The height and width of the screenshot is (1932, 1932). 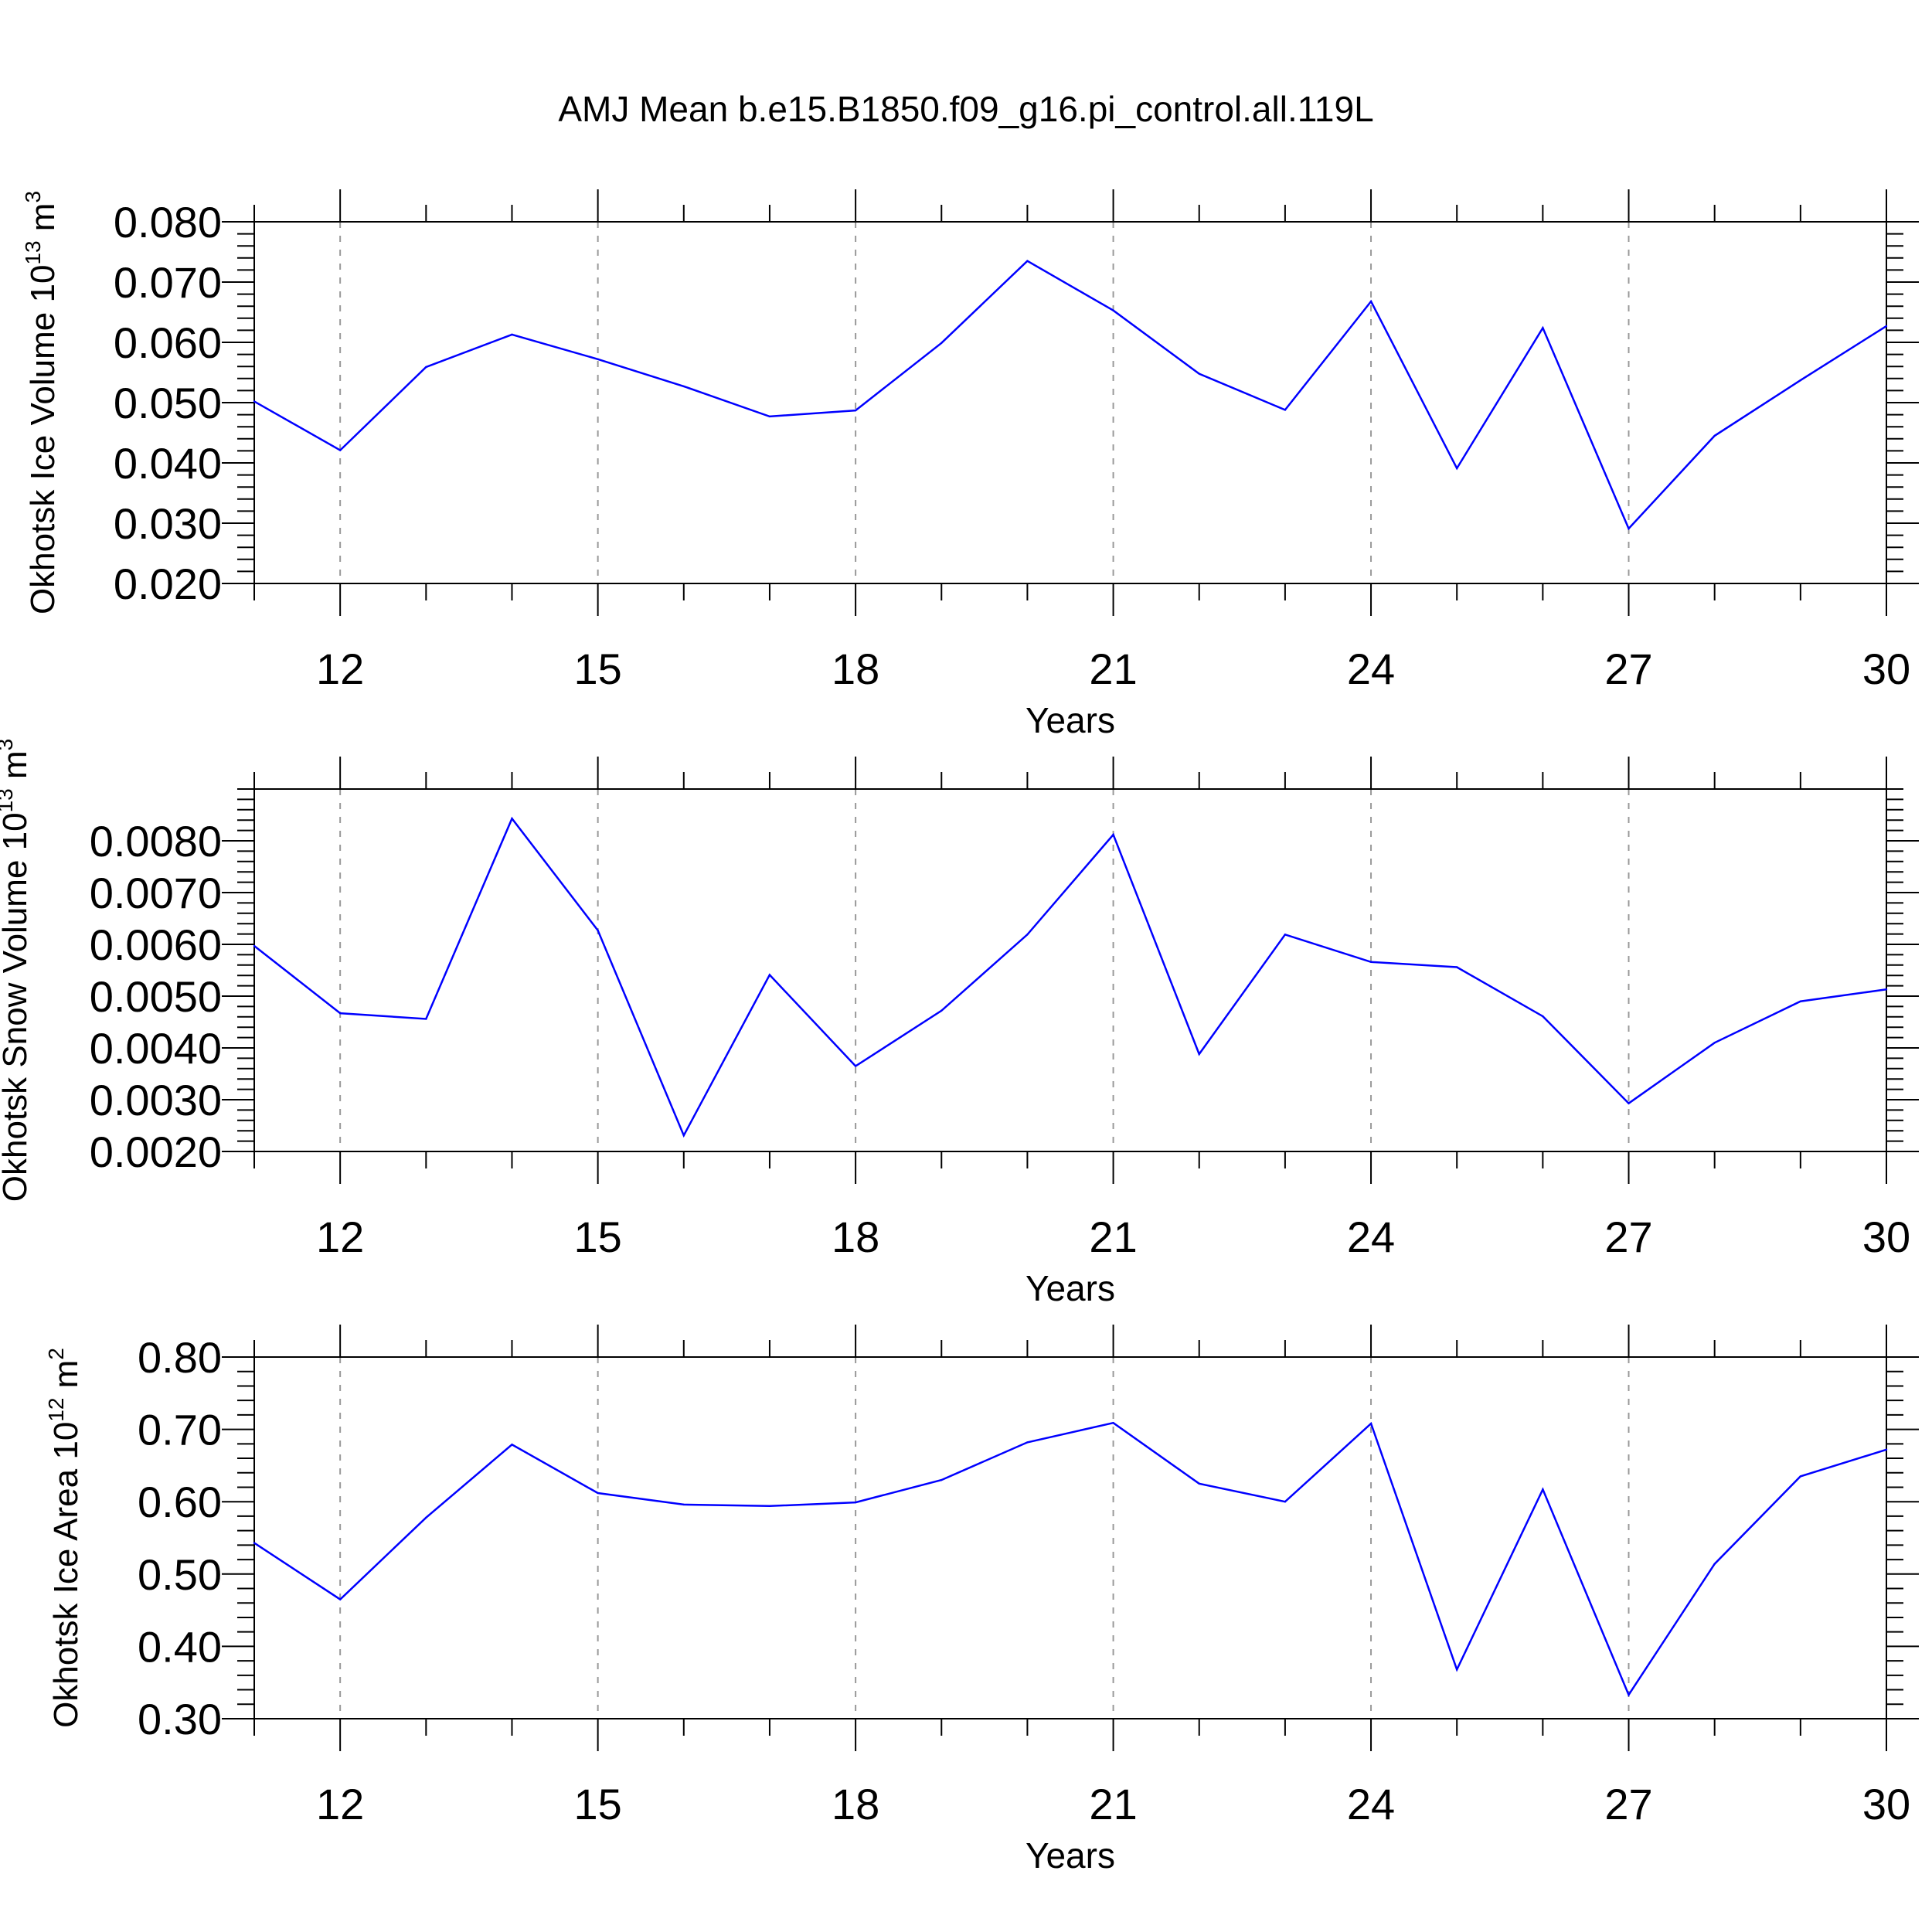 I want to click on y-tick-label: 0.0040, so click(x=156, y=1049).